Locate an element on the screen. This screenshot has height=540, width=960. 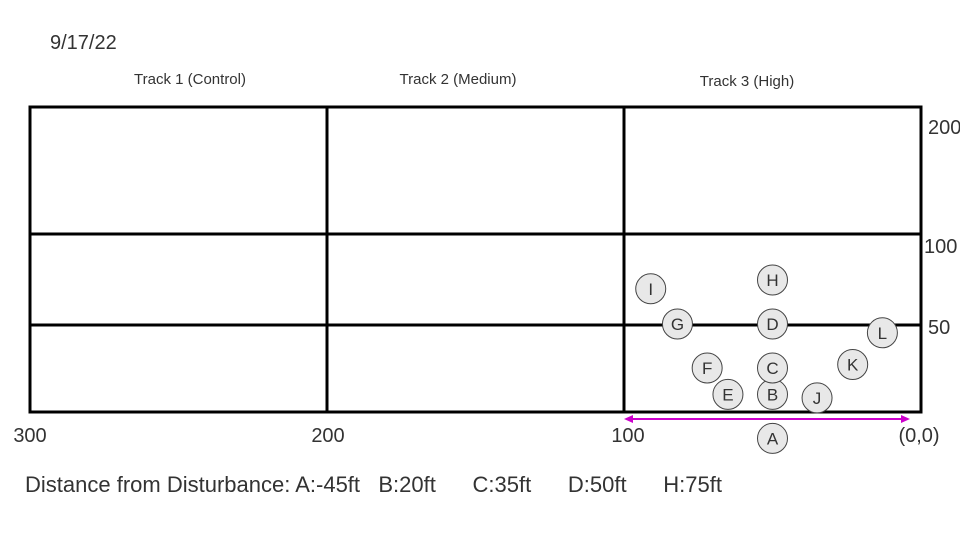
marker-label: I is located at coordinates (650, 289).